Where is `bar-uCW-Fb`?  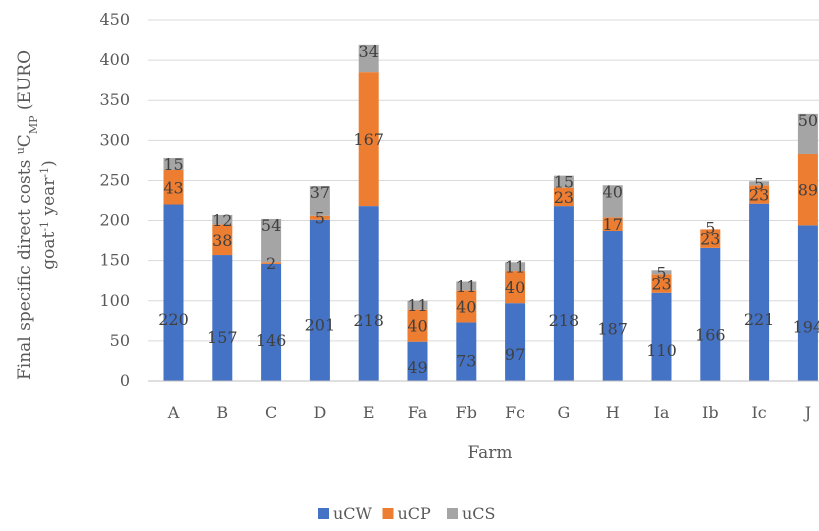 bar-uCW-Fb is located at coordinates (466, 351).